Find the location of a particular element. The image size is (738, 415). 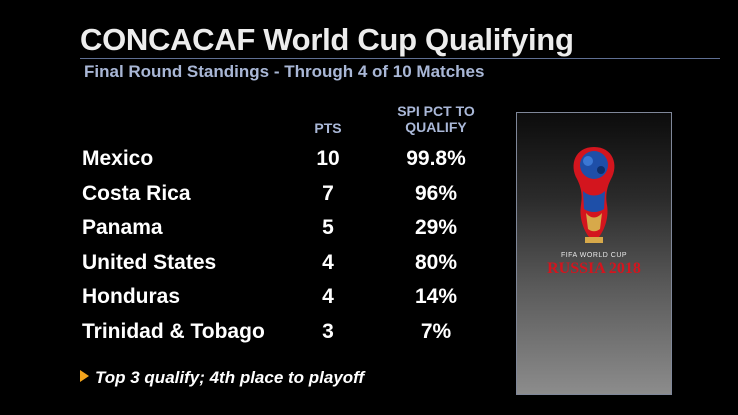

table-row: Trinidad & Tobago 3 7% is located at coordinates (260, 331).